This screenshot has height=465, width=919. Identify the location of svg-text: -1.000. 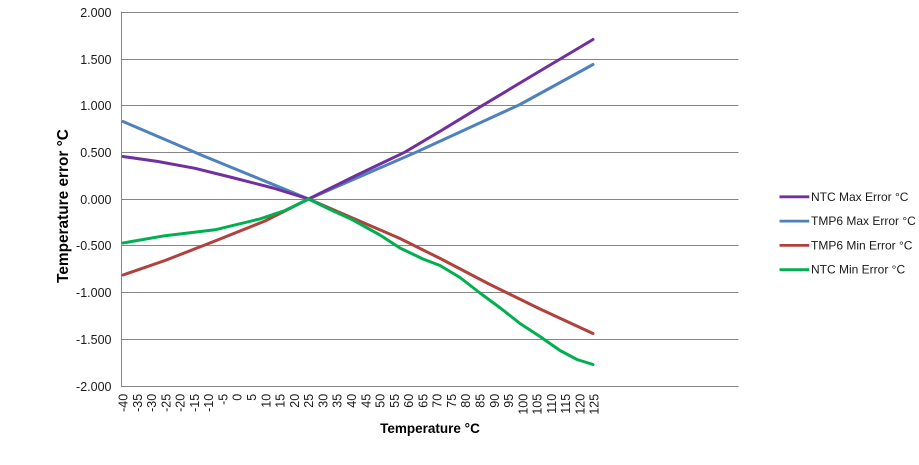
(93, 293).